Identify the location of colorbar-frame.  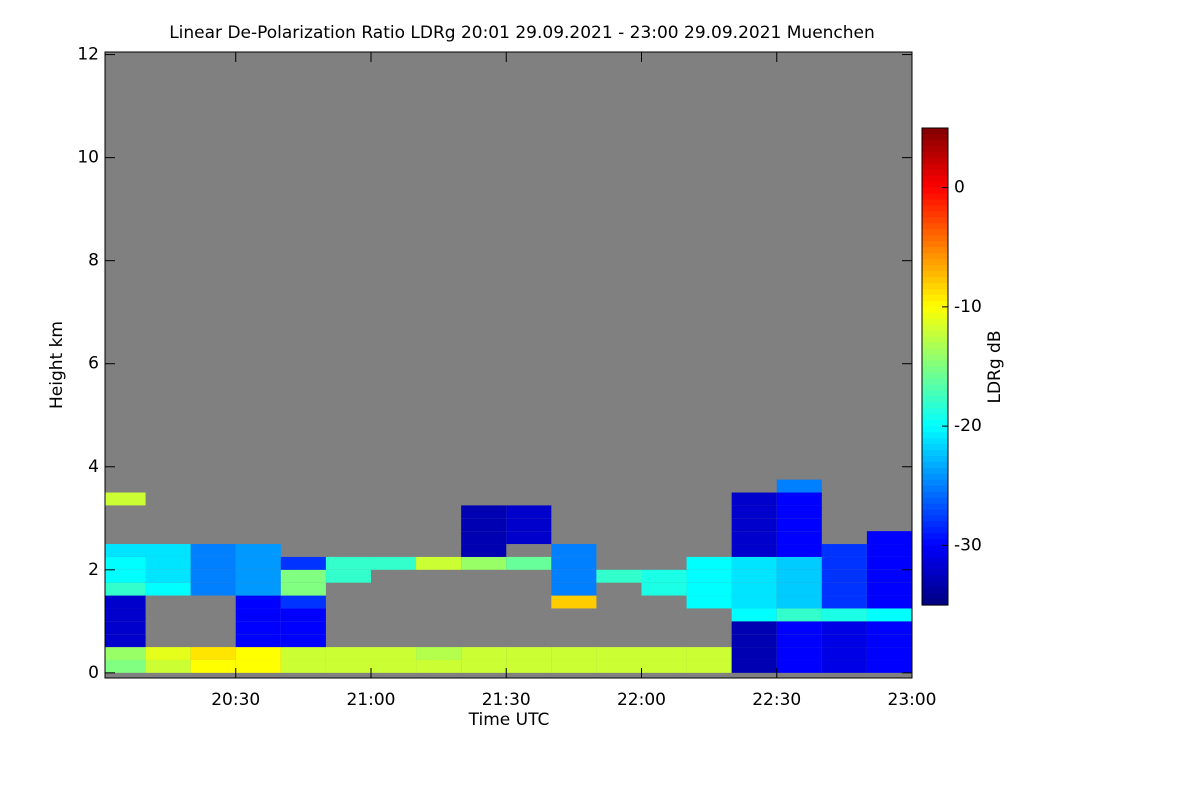
(935, 366).